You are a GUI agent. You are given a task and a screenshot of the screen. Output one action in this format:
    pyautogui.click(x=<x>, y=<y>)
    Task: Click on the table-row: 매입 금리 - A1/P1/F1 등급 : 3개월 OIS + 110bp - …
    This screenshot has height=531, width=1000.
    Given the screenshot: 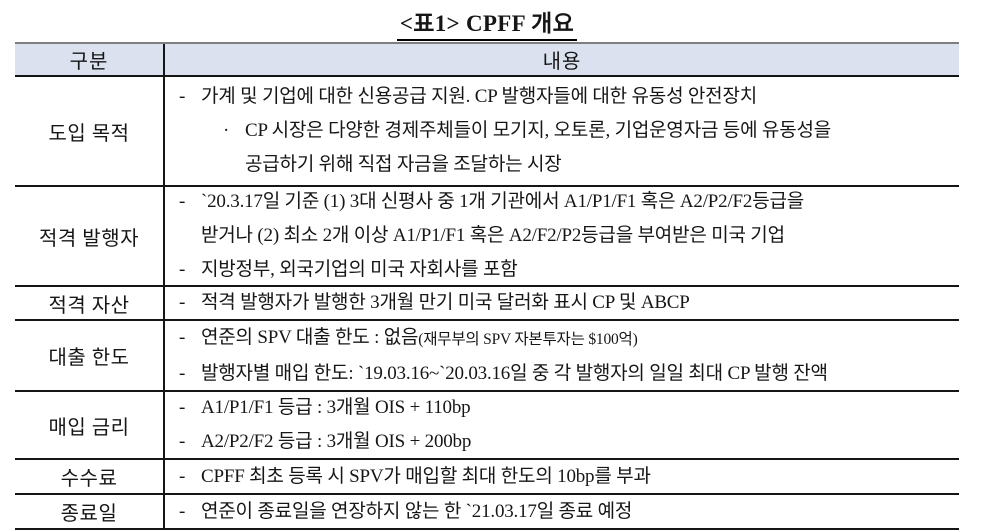 What is the action you would take?
    pyautogui.click(x=487, y=426)
    